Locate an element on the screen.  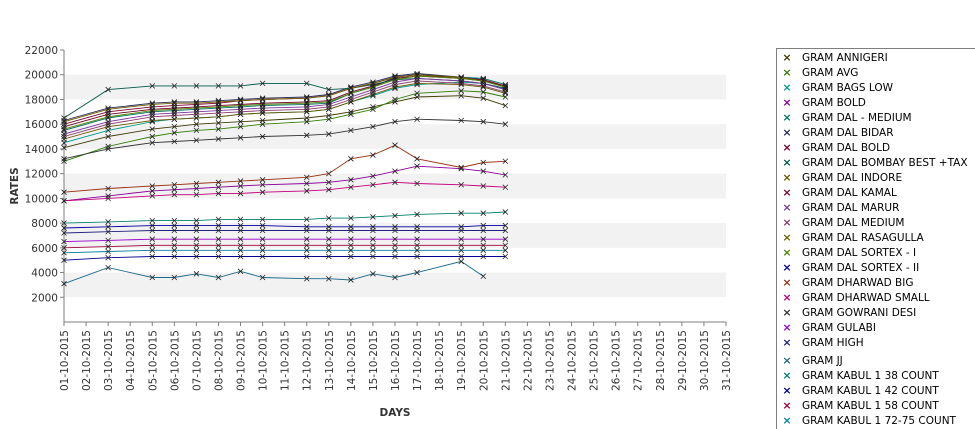
legend-item: × GRAM JJ is located at coordinates (876, 362).